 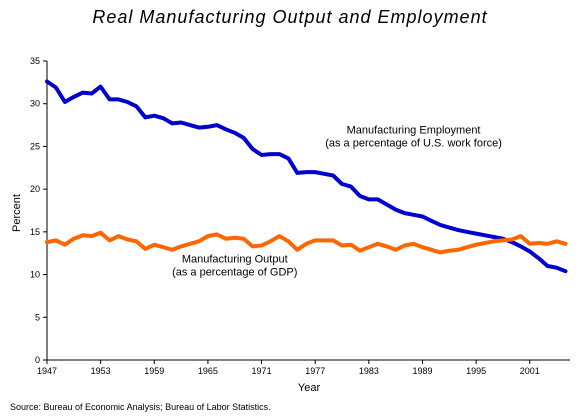 What do you see at coordinates (289, 17) in the screenshot?
I see `chart-title: Real Manufacturing Output and Employment` at bounding box center [289, 17].